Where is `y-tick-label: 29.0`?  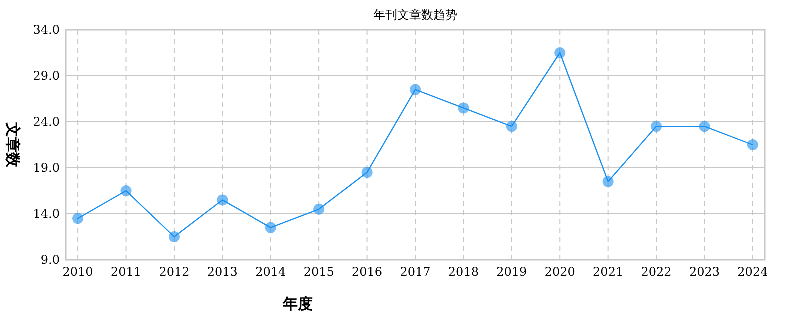 y-tick-label: 29.0 is located at coordinates (46, 76).